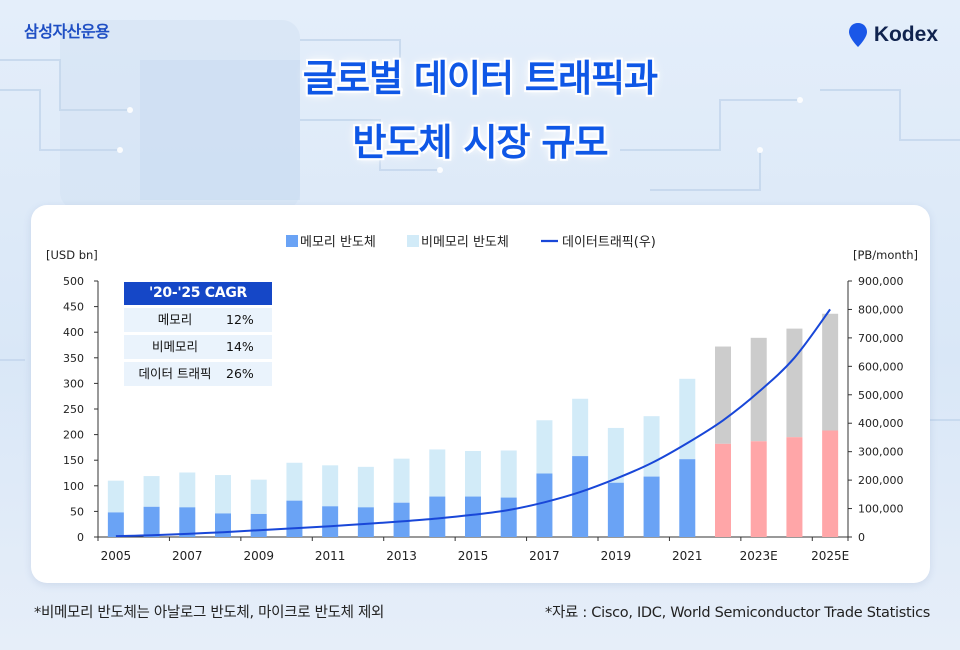 Image resolution: width=960 pixels, height=650 pixels. I want to click on cagr-row-value: 14%, so click(240, 346).